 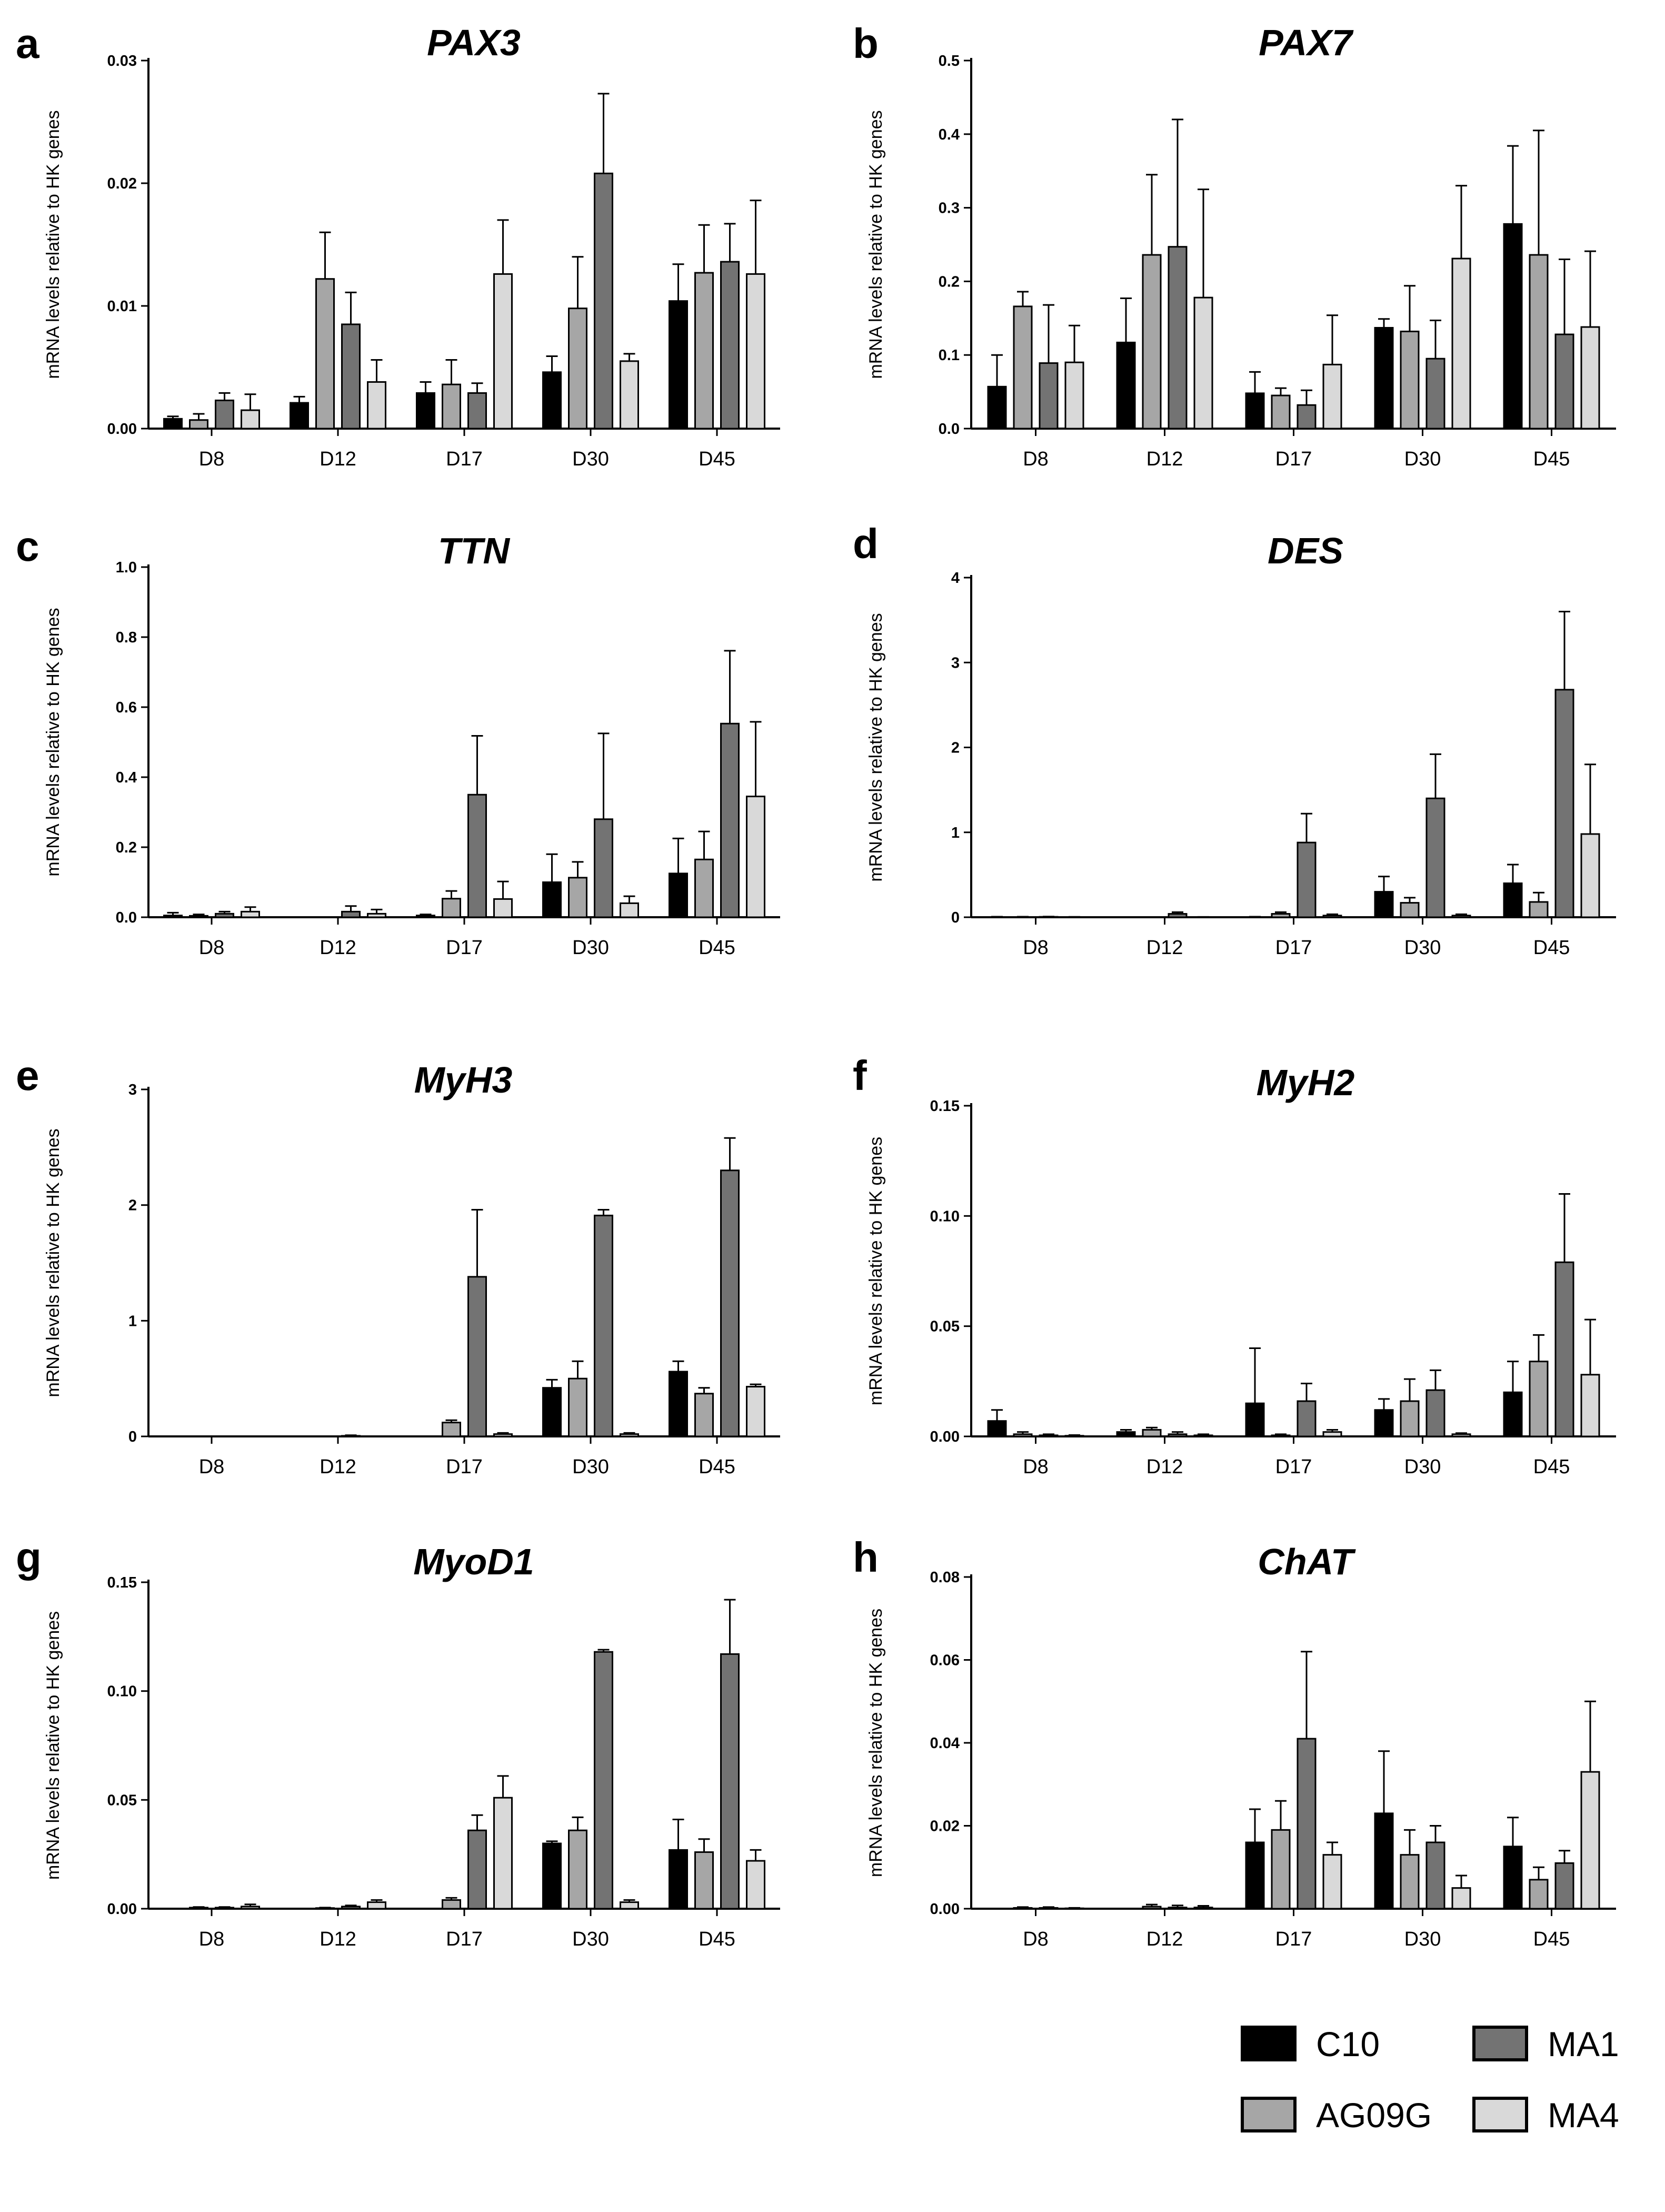 What do you see at coordinates (127, 567) in the screenshot?
I see `y-tick-label: 1.0` at bounding box center [127, 567].